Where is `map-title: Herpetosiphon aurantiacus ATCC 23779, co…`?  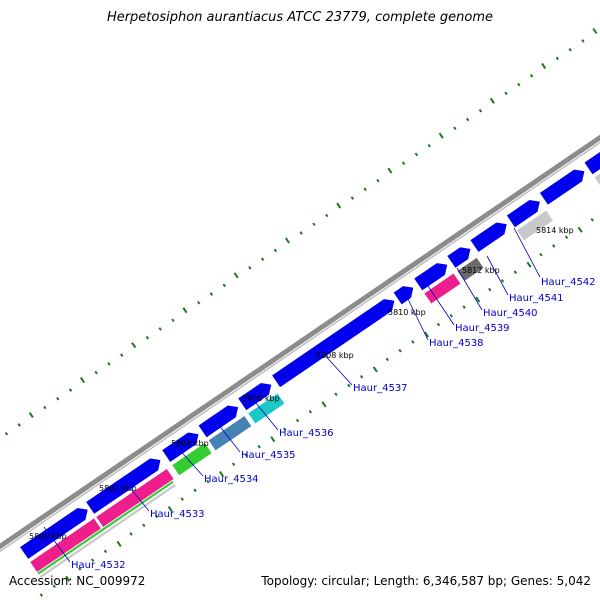
map-title: Herpetosiphon aurantiacus ATCC 23779, co… is located at coordinates (300, 17).